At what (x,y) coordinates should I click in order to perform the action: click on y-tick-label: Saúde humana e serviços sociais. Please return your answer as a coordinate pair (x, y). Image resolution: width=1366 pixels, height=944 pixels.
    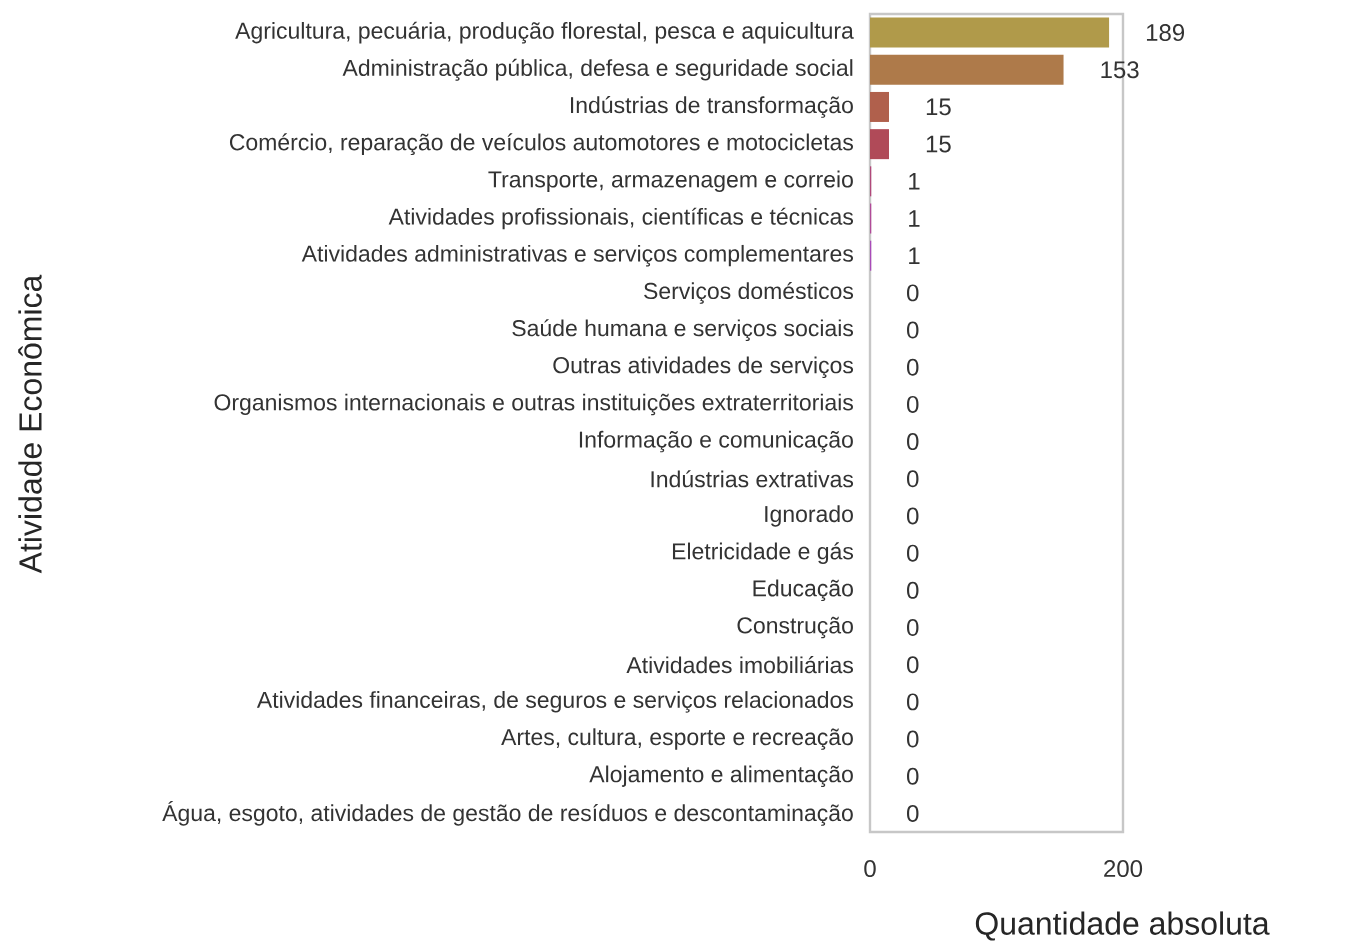
    Looking at the image, I should click on (683, 330).